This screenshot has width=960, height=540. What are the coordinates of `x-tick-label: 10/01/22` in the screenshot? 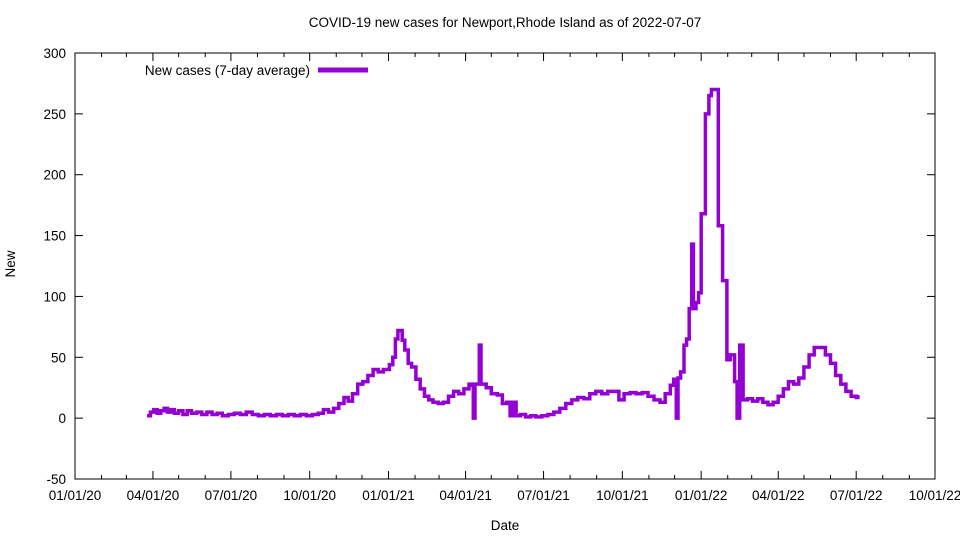 It's located at (934, 495).